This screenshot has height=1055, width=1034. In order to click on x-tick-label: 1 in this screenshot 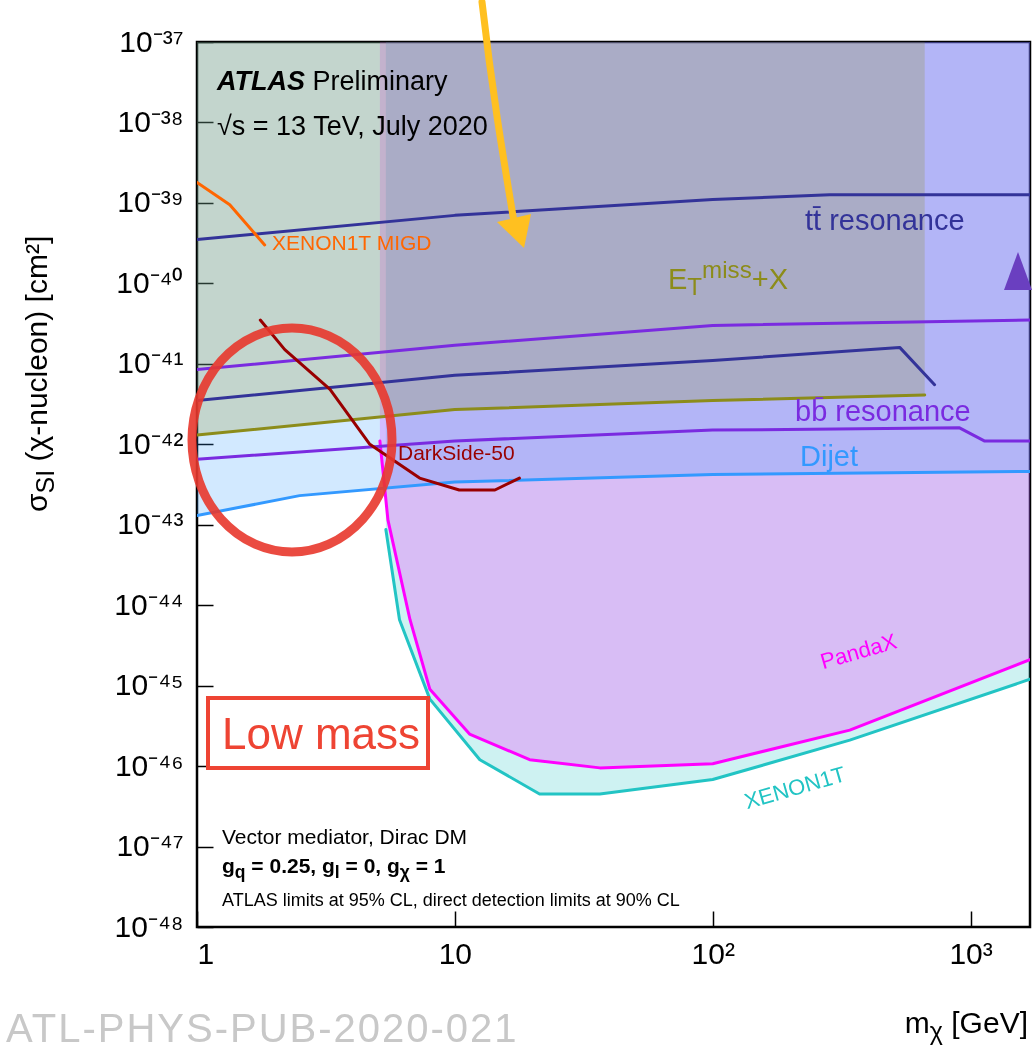, I will do `click(206, 953)`.